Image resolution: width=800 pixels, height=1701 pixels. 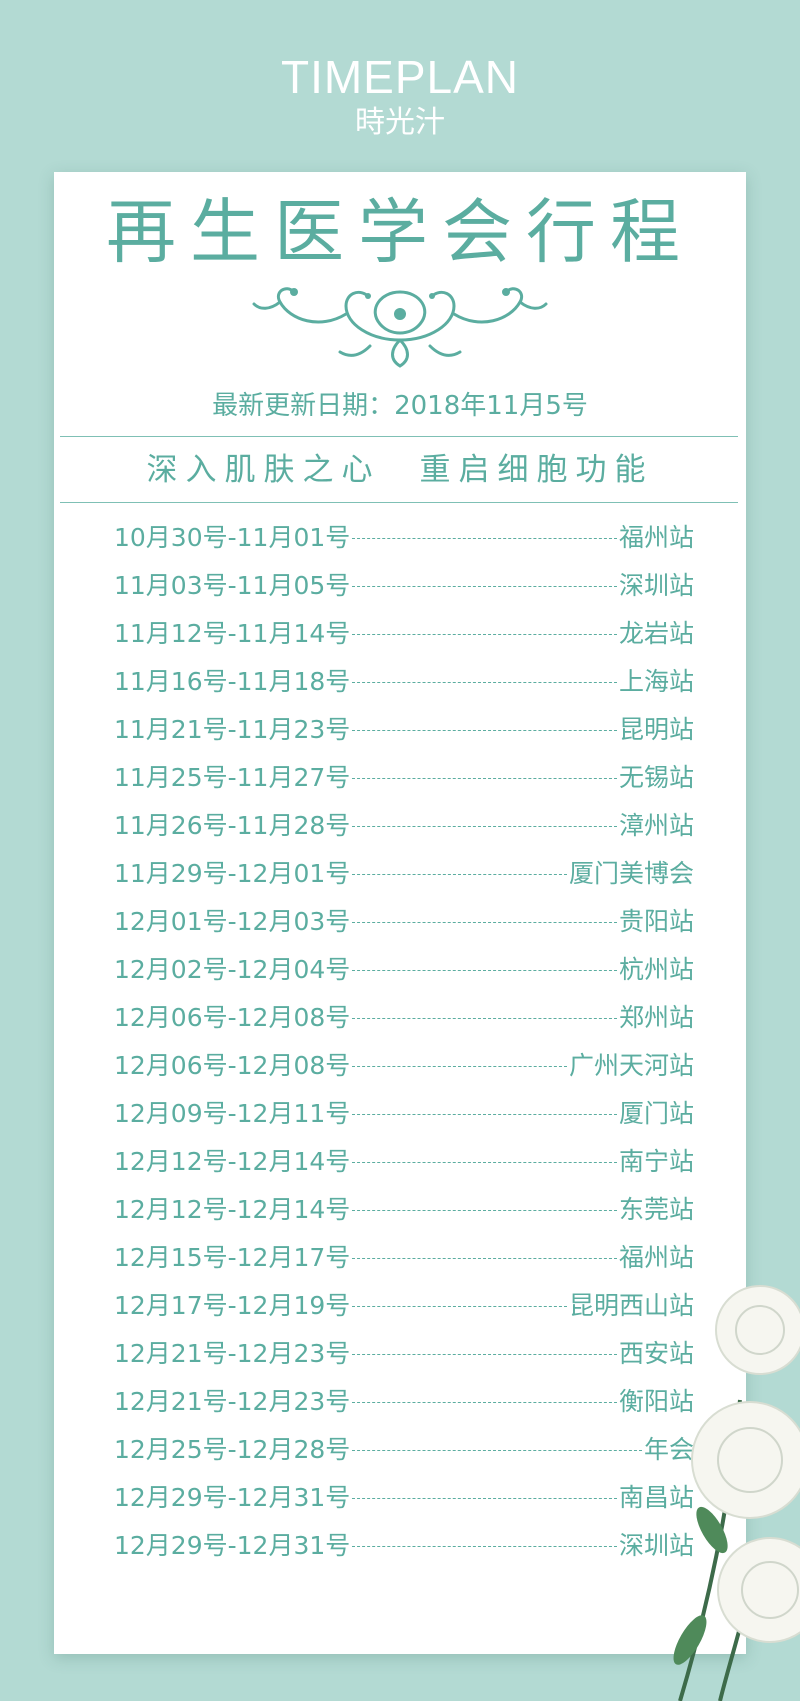 What do you see at coordinates (404, 1160) in the screenshot?
I see `schedule-row: 12月12号-12月14号 南宁站` at bounding box center [404, 1160].